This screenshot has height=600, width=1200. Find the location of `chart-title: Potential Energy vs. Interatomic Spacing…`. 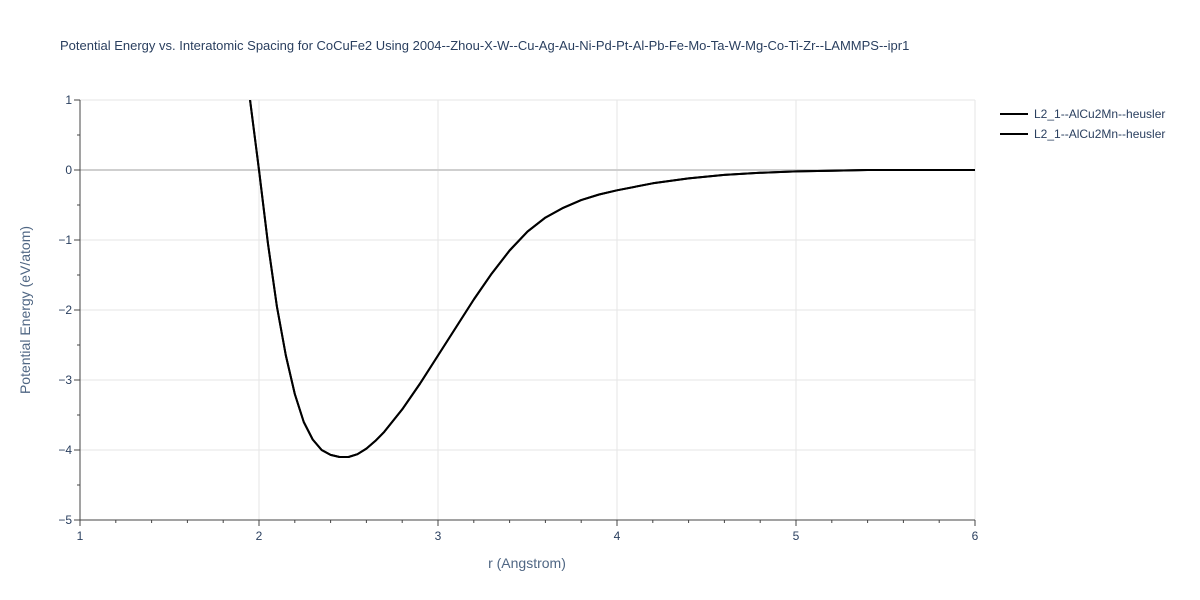

chart-title: Potential Energy vs. Interatomic Spacing… is located at coordinates (484, 45).